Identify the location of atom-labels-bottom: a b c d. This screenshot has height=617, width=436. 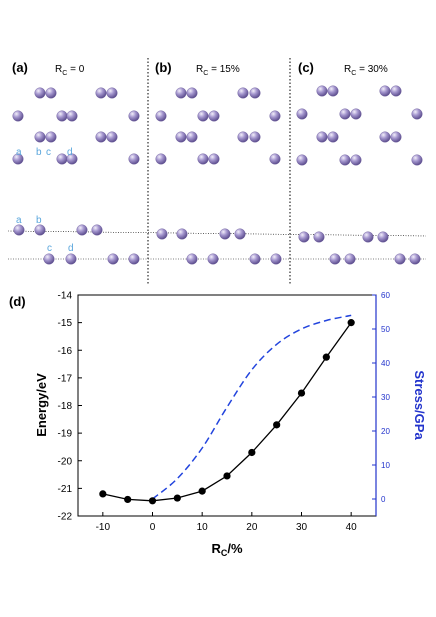
(45, 234).